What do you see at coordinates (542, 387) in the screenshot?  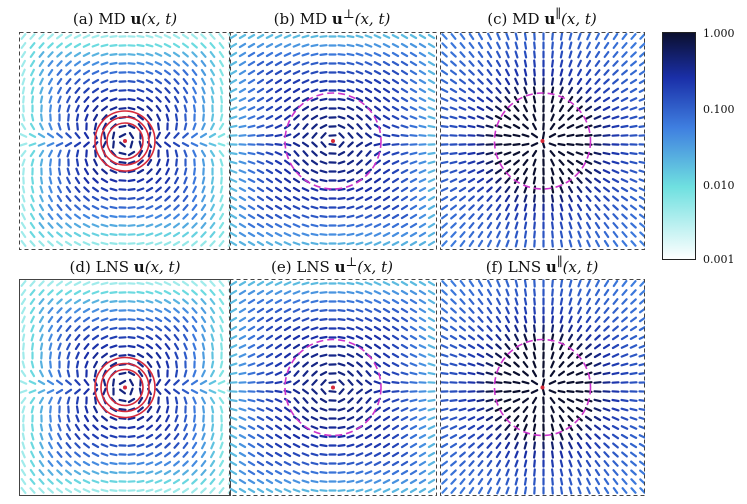 I see `vector-field-panel-f` at bounding box center [542, 387].